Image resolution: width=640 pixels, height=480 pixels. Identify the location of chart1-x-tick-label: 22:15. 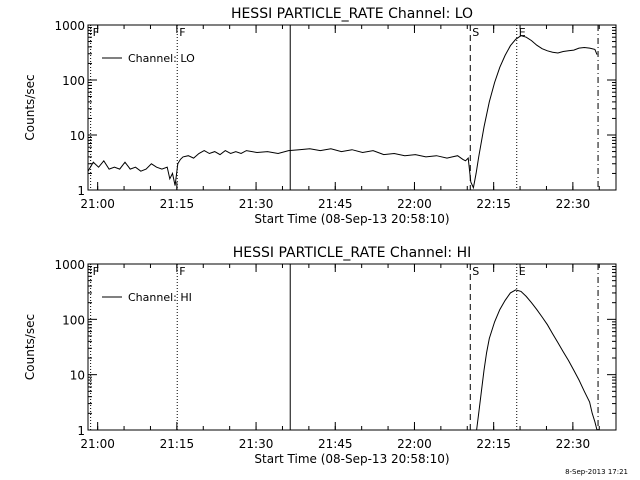
(493, 444).